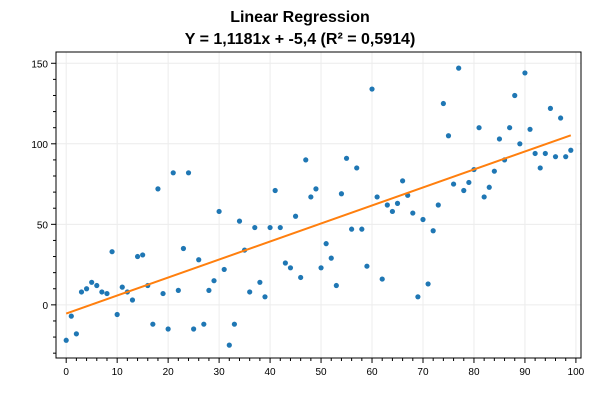  Describe the element at coordinates (576, 372) in the screenshot. I see `x-tick-label: 100` at that location.